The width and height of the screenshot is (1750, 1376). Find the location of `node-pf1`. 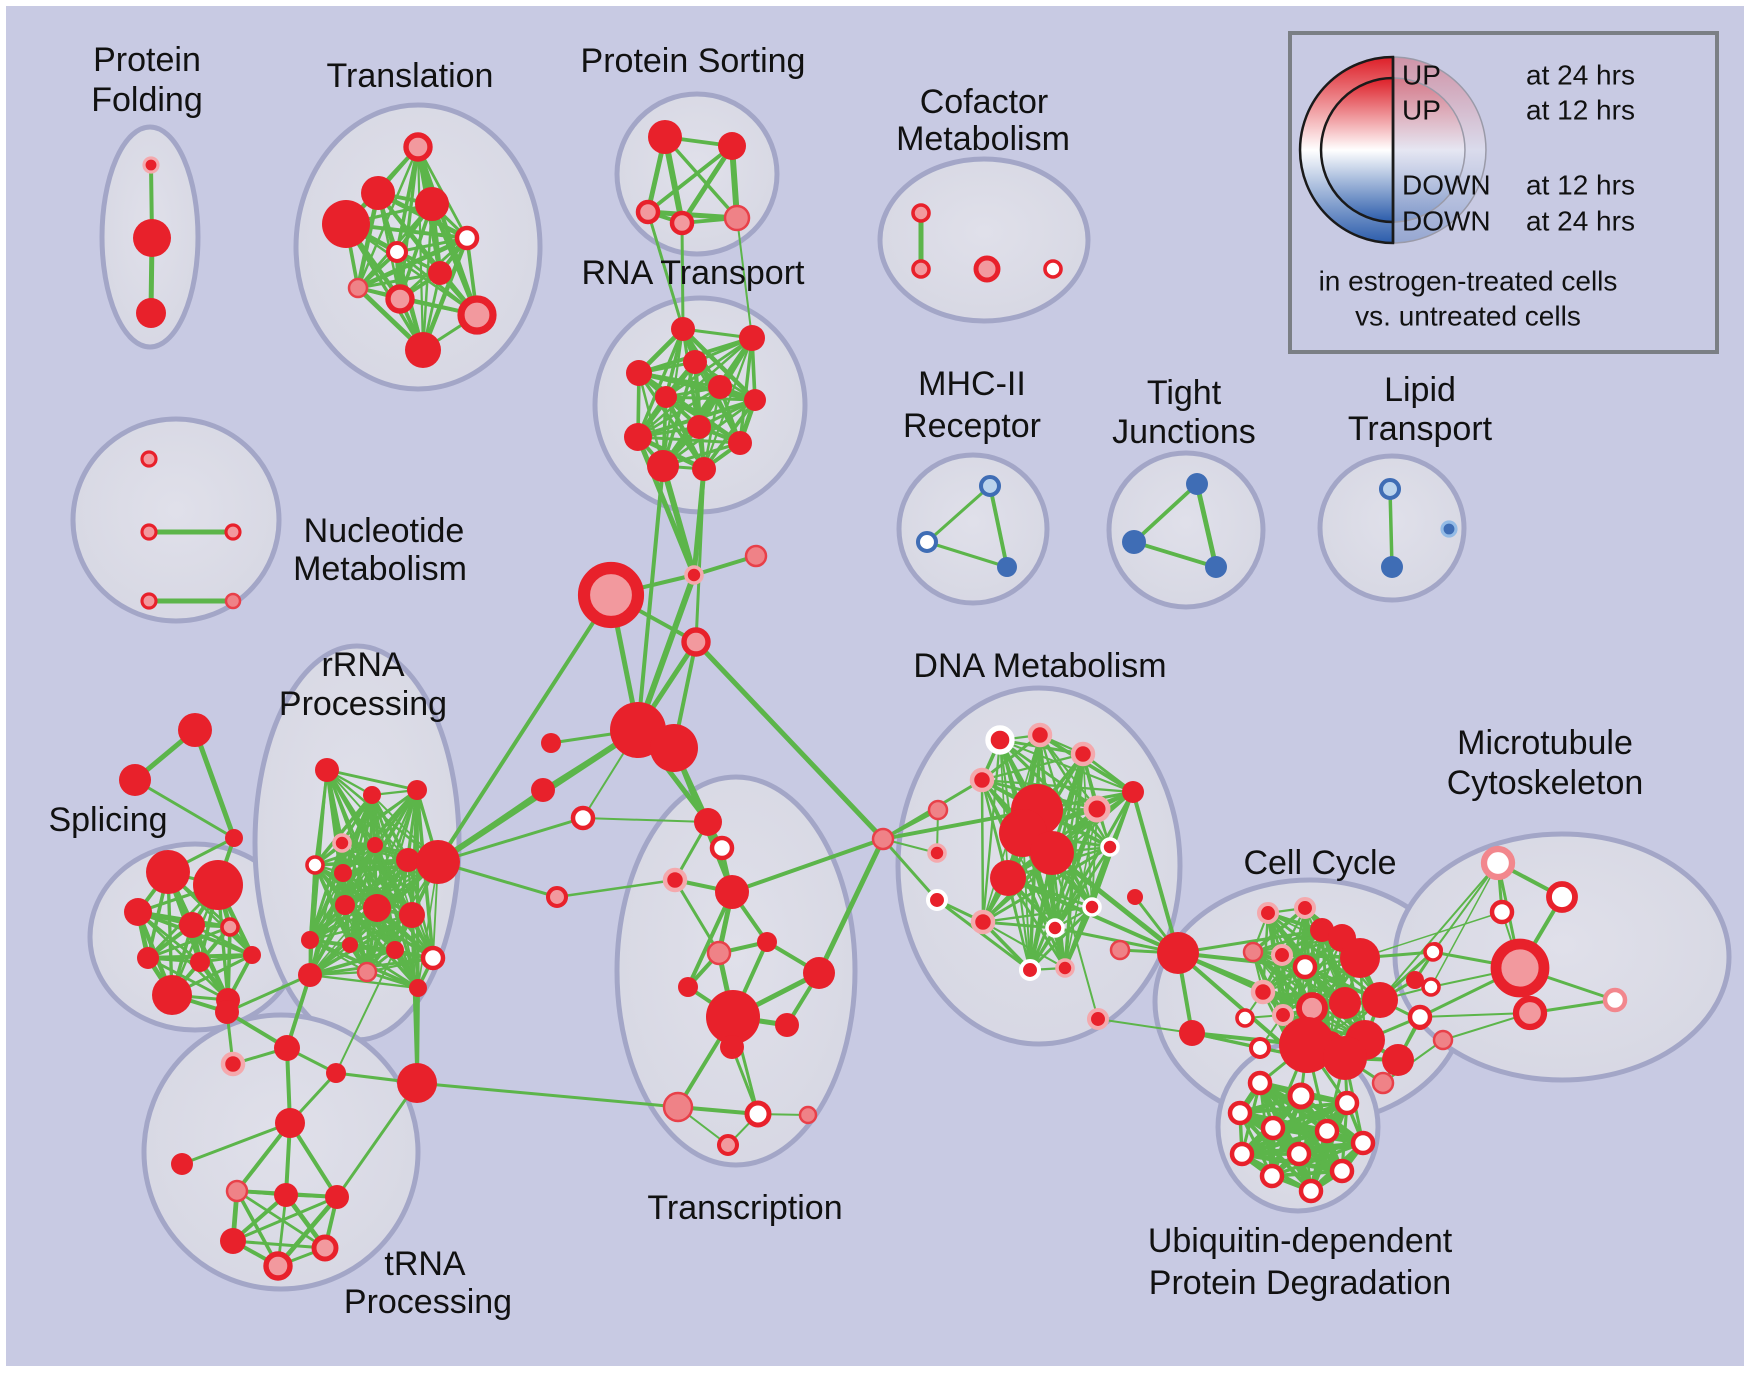

node-pf1 is located at coordinates (151, 165).